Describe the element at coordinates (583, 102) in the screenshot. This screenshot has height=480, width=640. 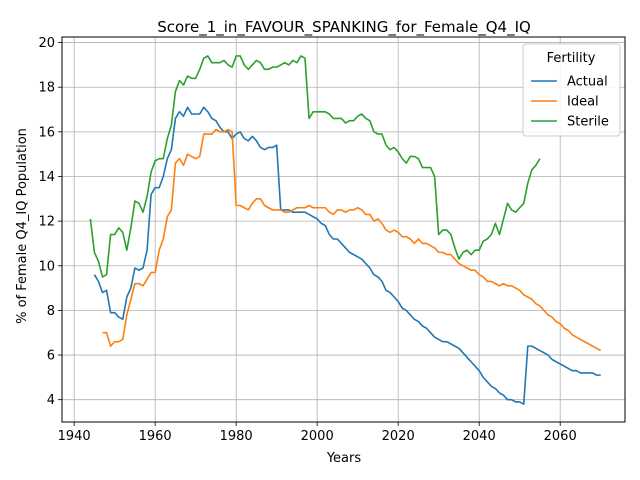
I see `legend-label-ideal: Ideal` at that location.